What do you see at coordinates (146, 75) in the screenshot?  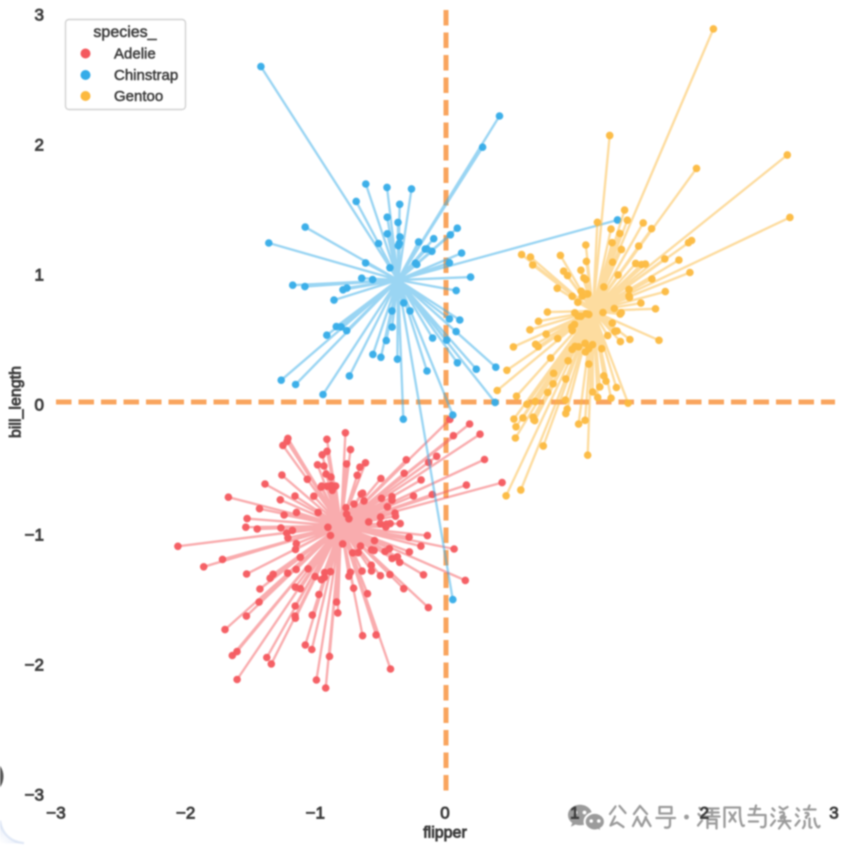 I see `svg-text: Chinstrap` at bounding box center [146, 75].